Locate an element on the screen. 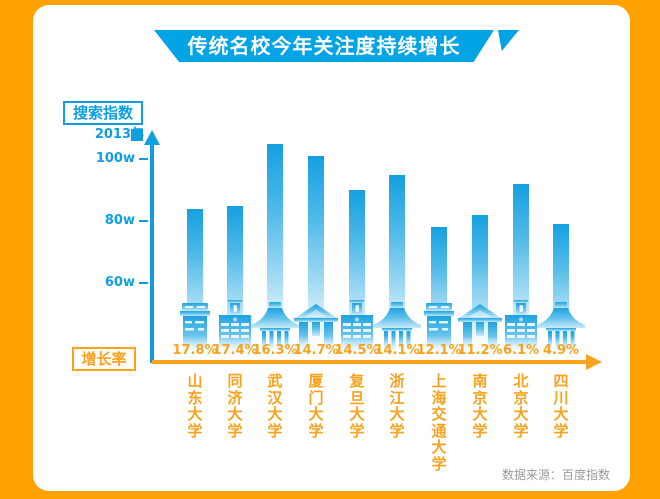 The width and height of the screenshot is (660, 499). x-axis-arrow-icon is located at coordinates (594, 362).